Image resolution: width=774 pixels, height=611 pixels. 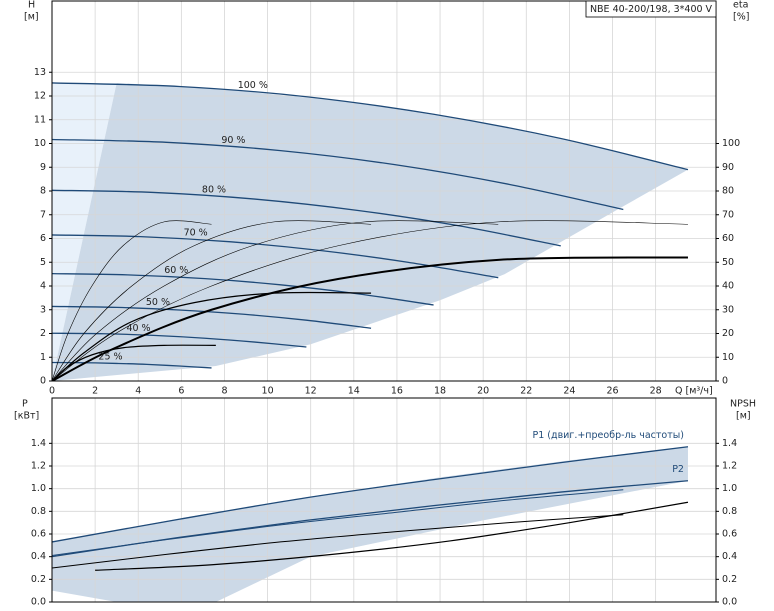 What do you see at coordinates (728, 286) in the screenshot?
I see `y2-tick-label: 40` at bounding box center [728, 286].